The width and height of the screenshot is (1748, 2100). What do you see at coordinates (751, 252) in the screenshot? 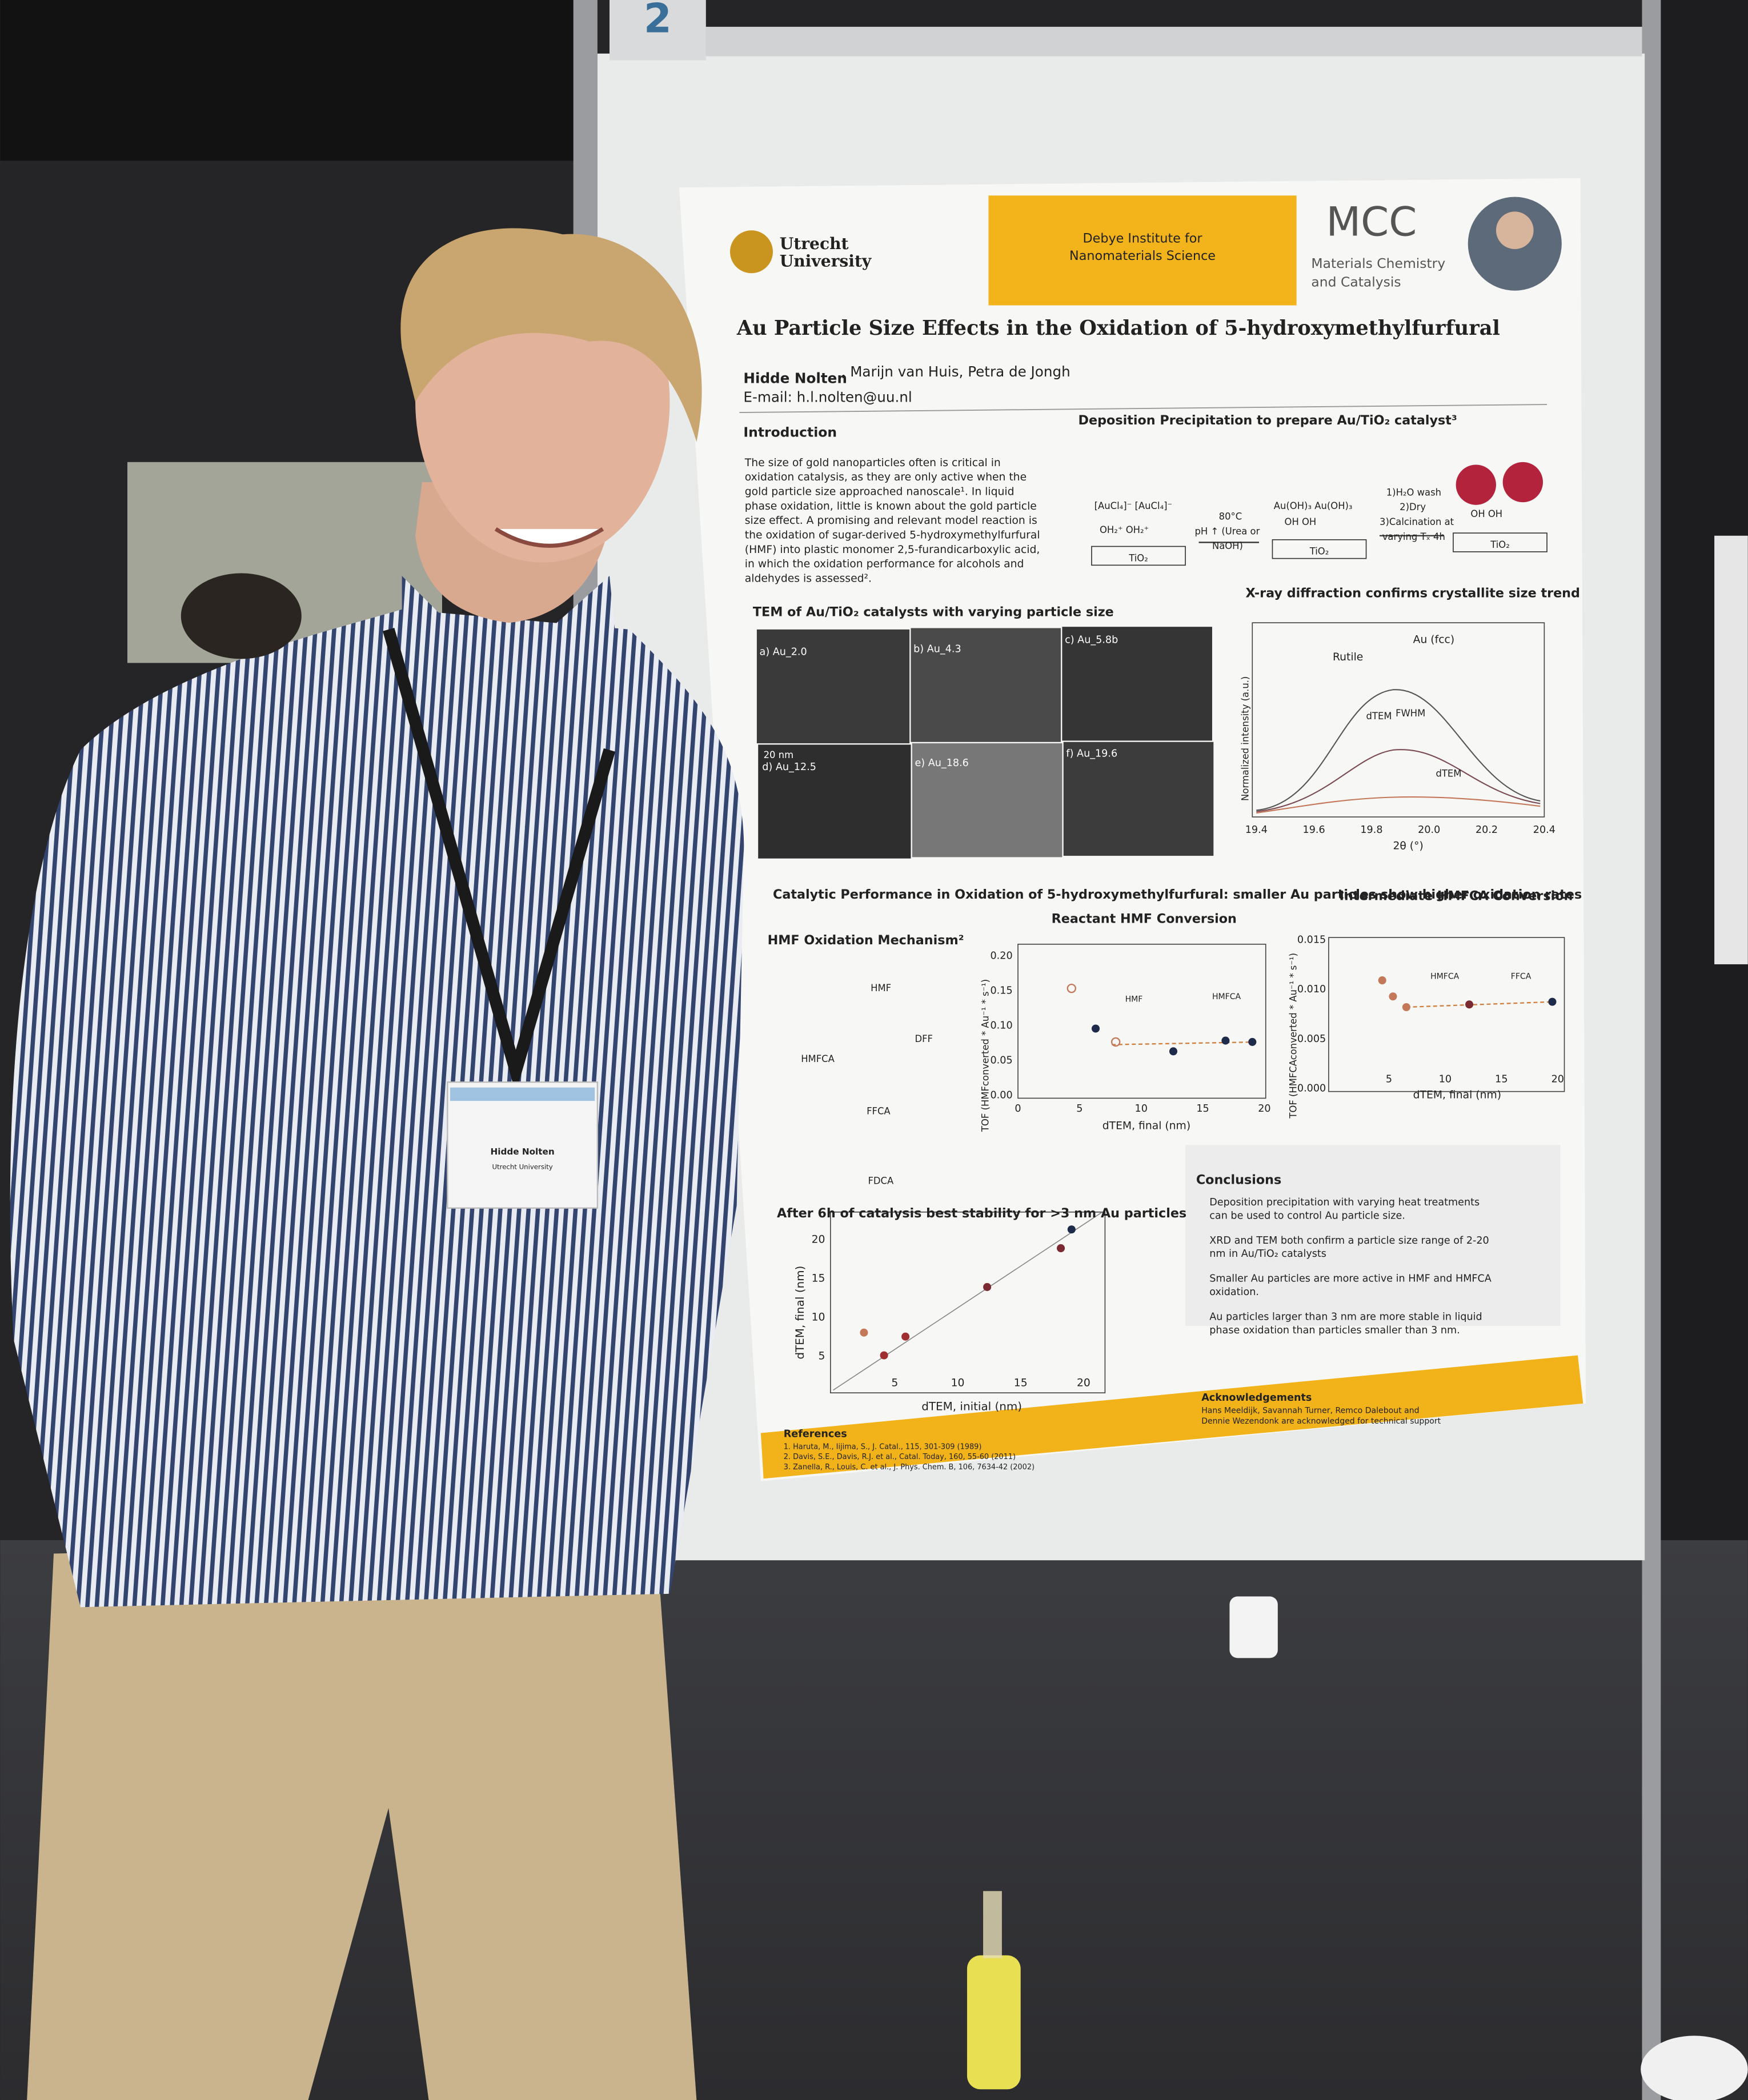
I see `uu-logo` at bounding box center [751, 252].